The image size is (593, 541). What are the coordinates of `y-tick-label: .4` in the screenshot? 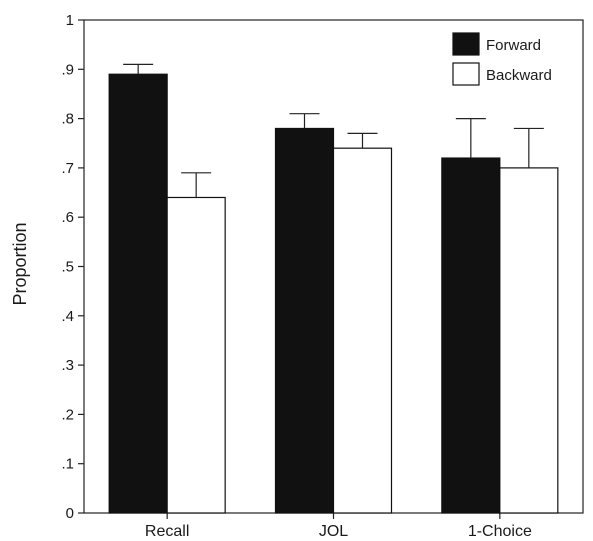 It's located at (67, 316).